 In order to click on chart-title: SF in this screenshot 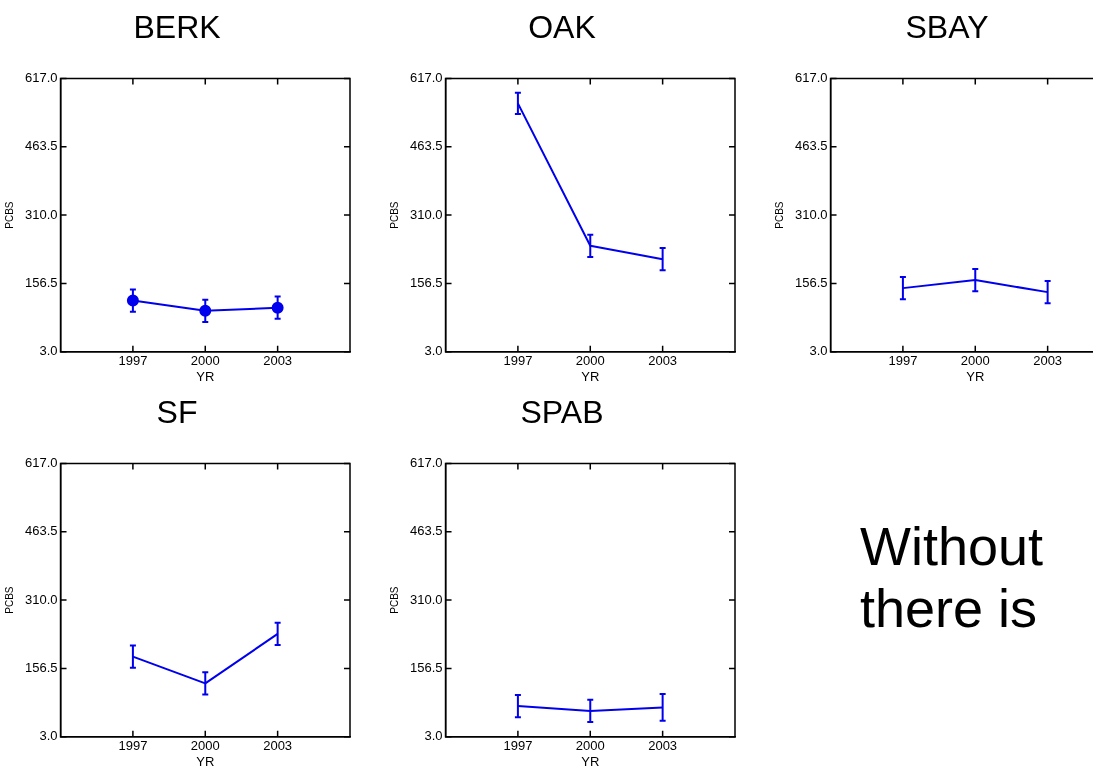, I will do `click(177, 412)`.